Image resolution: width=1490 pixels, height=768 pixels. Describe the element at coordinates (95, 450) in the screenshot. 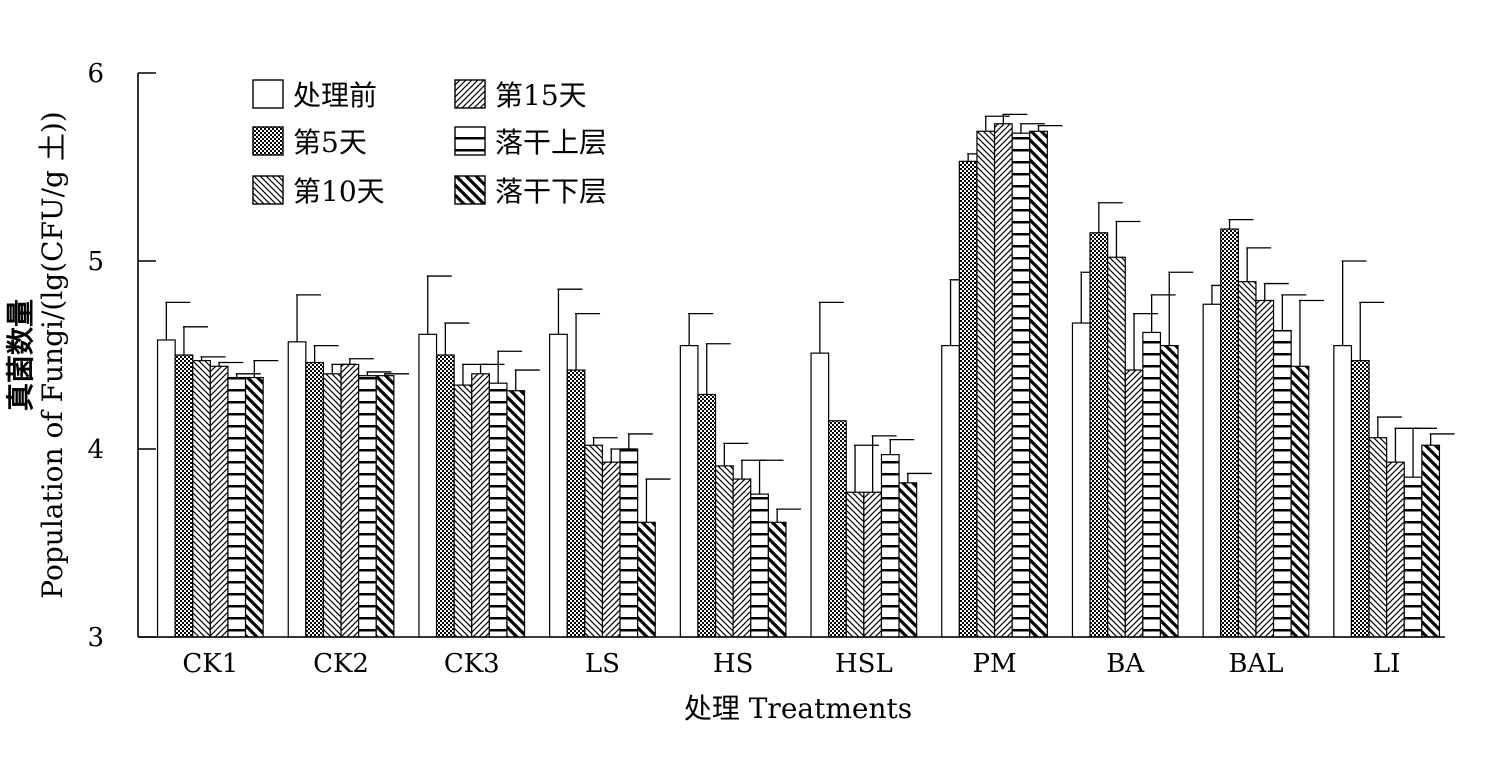

I see `y-tick-label: 4` at that location.